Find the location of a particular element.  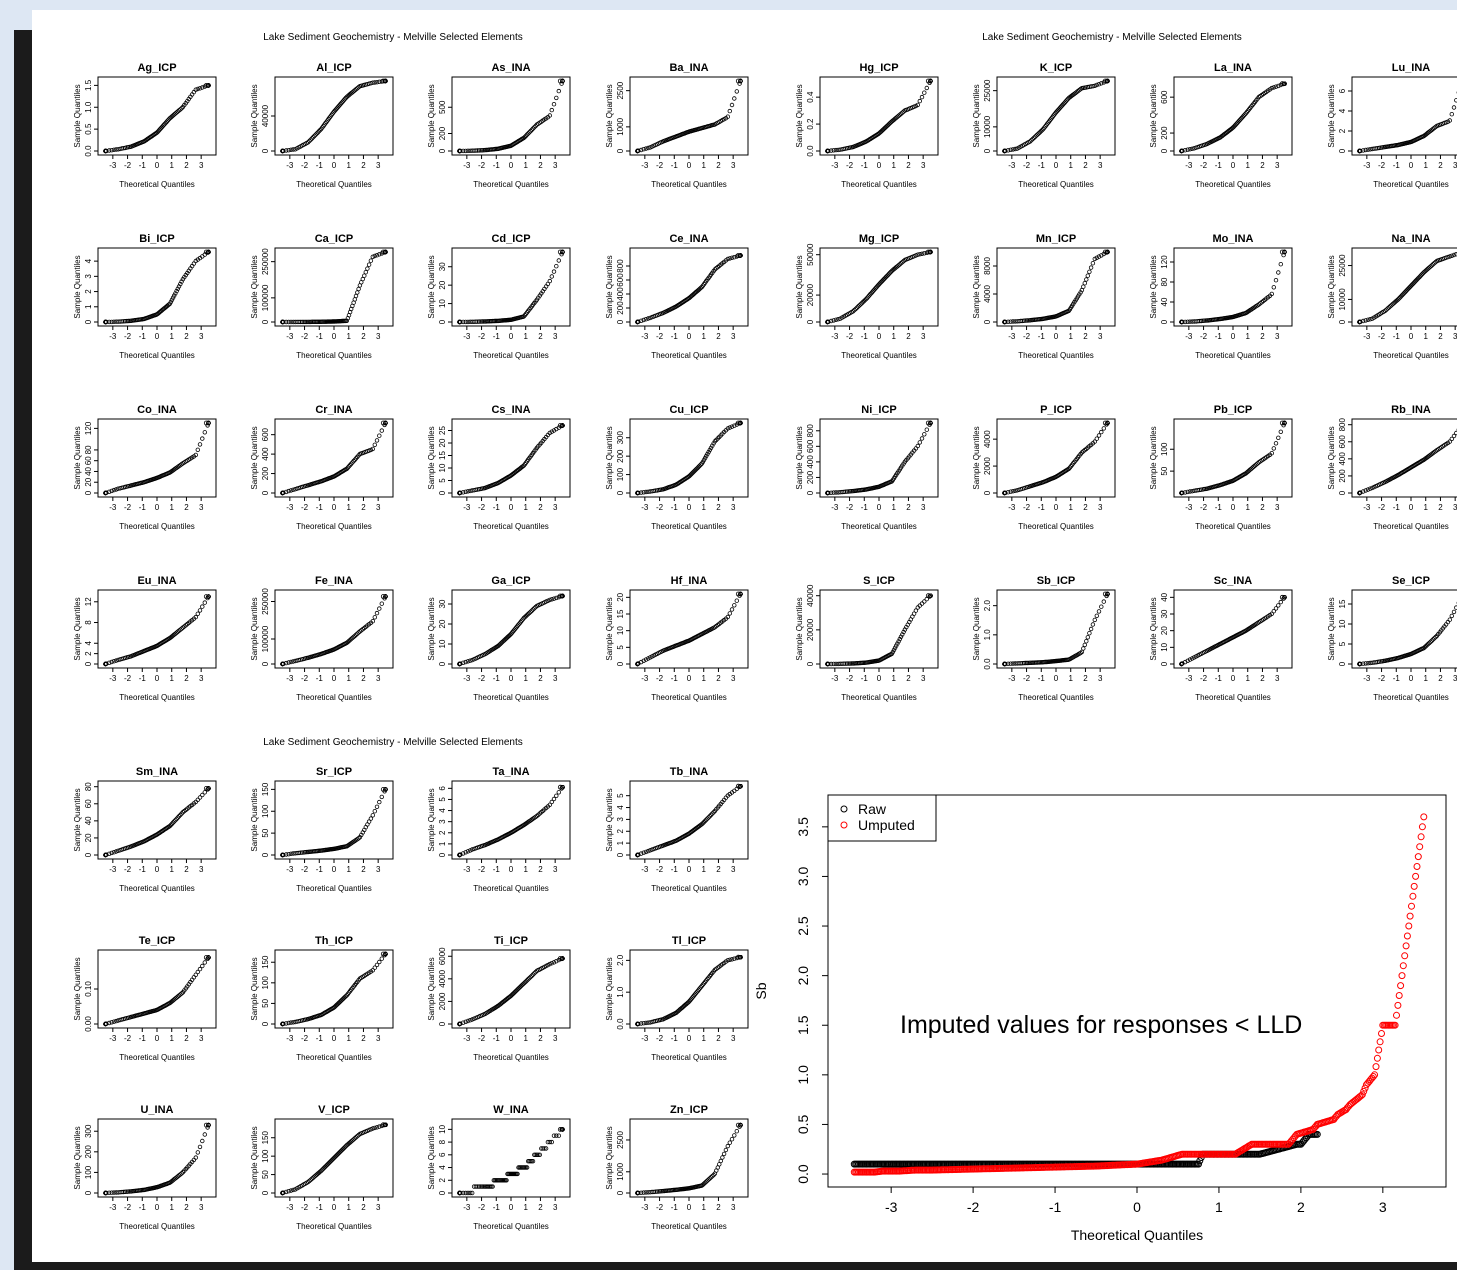

y-tick-label: 30 is located at coordinates (442, 266).